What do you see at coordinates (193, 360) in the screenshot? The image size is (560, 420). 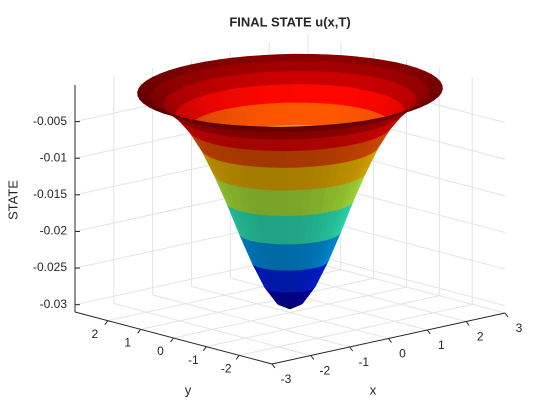 I see `y-tick-label: -1` at bounding box center [193, 360].